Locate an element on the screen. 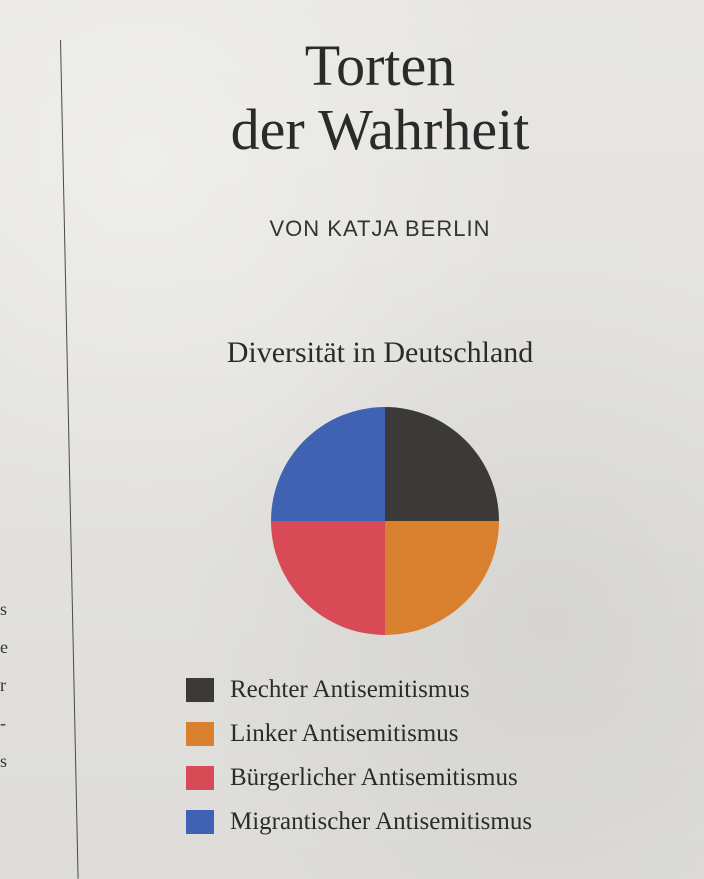 This screenshot has height=879, width=704. edge-glyph: - is located at coordinates (3, 723).